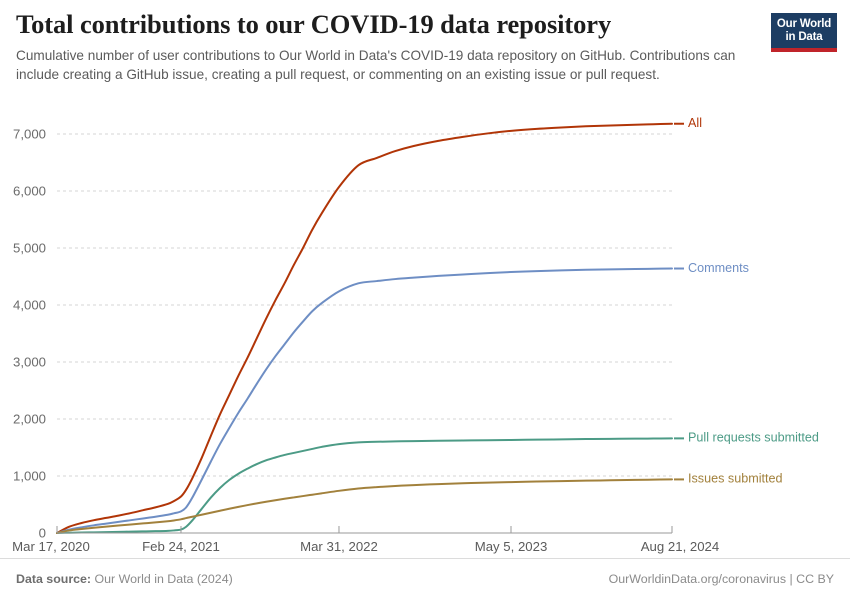 This screenshot has height=600, width=850. Describe the element at coordinates (42, 533) in the screenshot. I see `y-axis-tick-label: 0` at that location.